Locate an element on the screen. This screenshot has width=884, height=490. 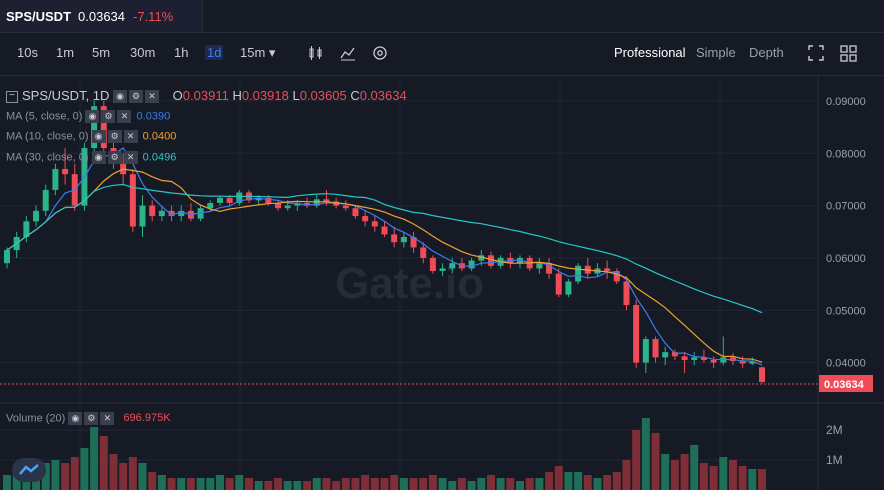
low-label: L is located at coordinates (296, 95).